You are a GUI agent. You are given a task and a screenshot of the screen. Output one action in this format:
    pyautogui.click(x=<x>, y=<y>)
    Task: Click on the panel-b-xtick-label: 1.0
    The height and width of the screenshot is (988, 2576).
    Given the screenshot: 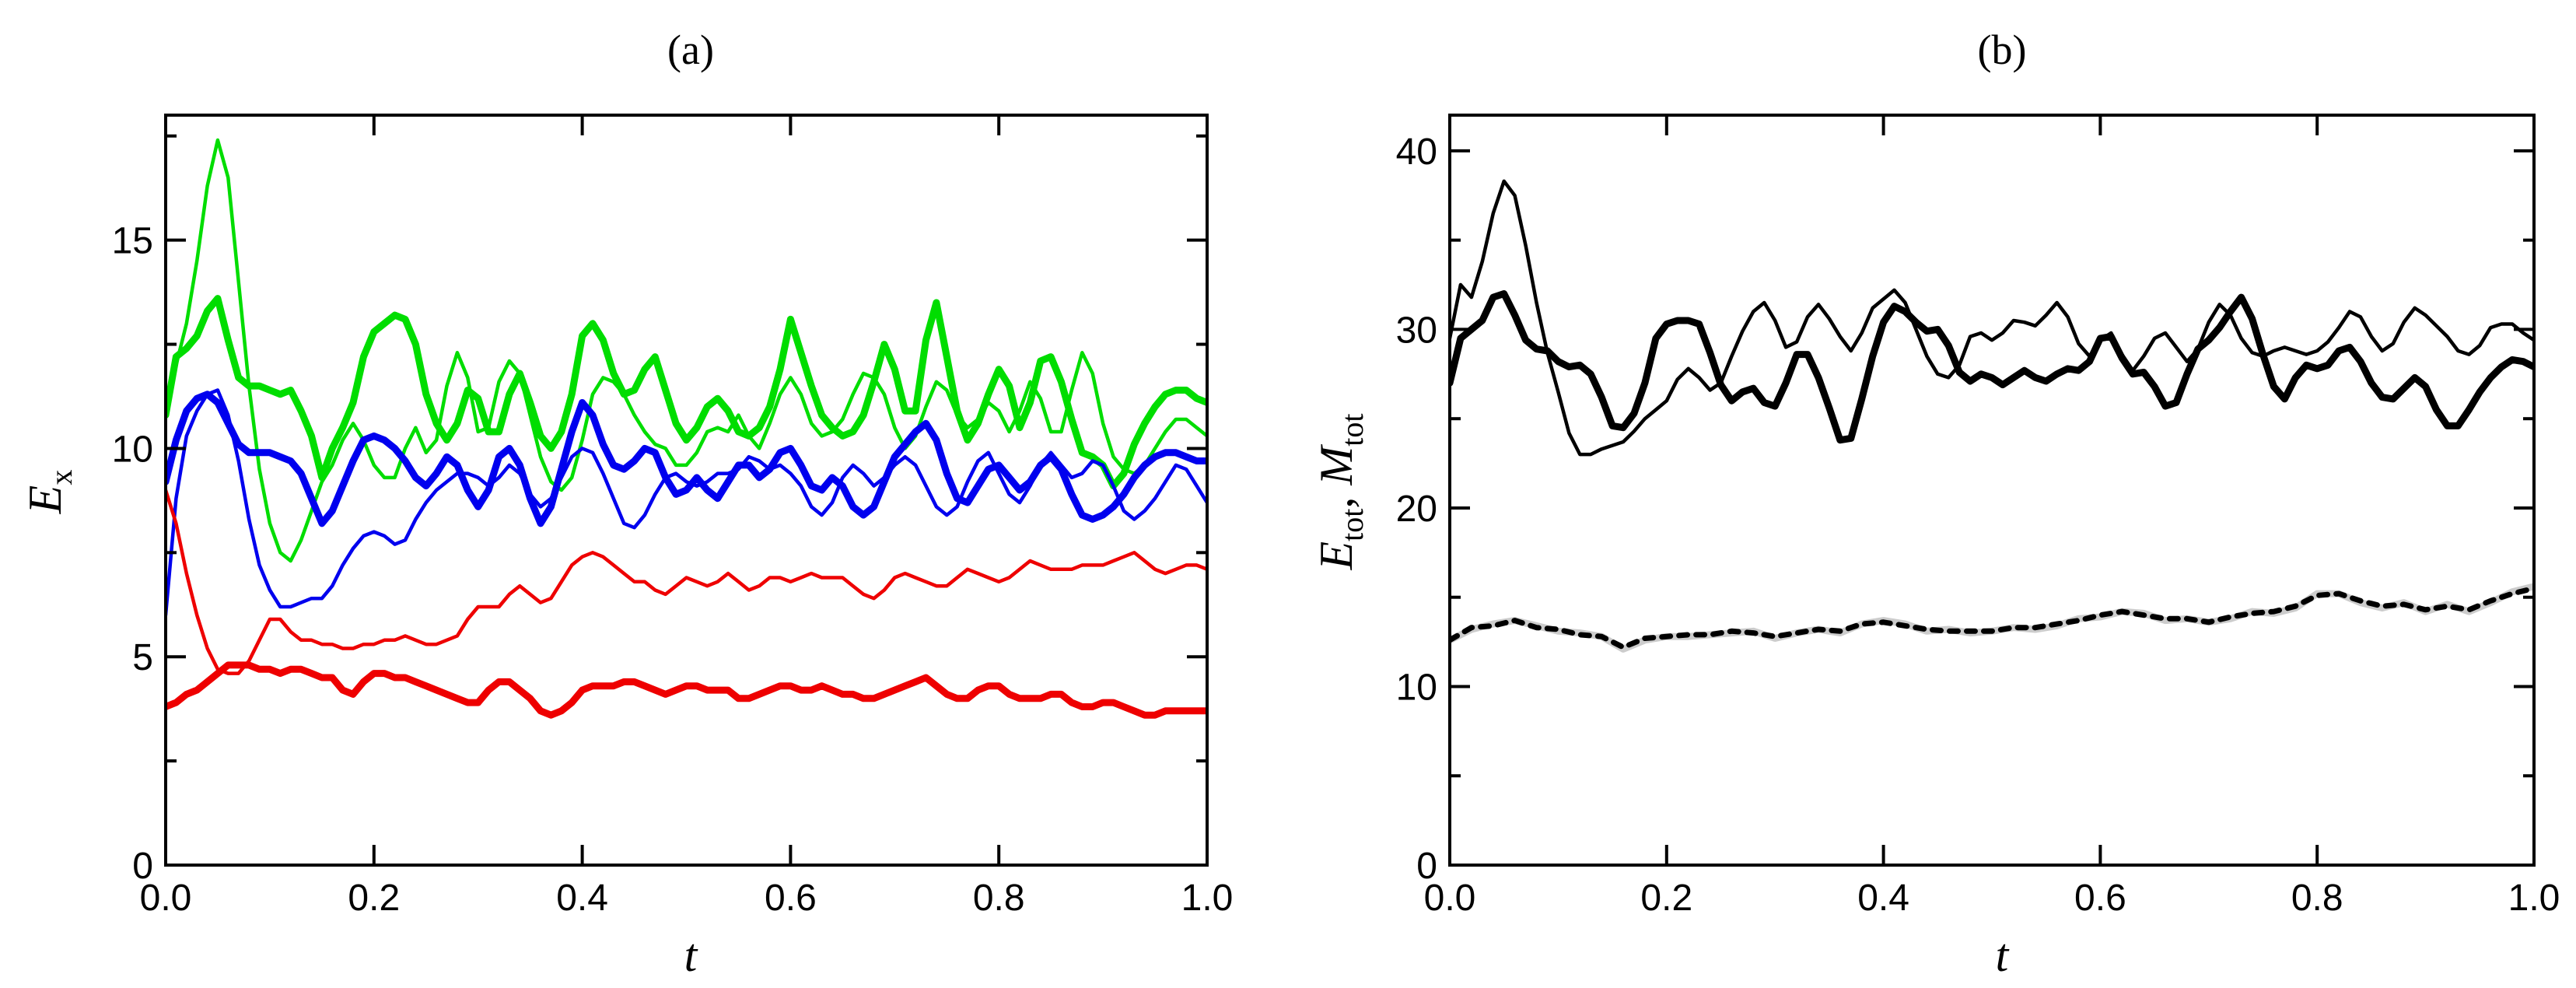 What is the action you would take?
    pyautogui.click(x=2534, y=898)
    